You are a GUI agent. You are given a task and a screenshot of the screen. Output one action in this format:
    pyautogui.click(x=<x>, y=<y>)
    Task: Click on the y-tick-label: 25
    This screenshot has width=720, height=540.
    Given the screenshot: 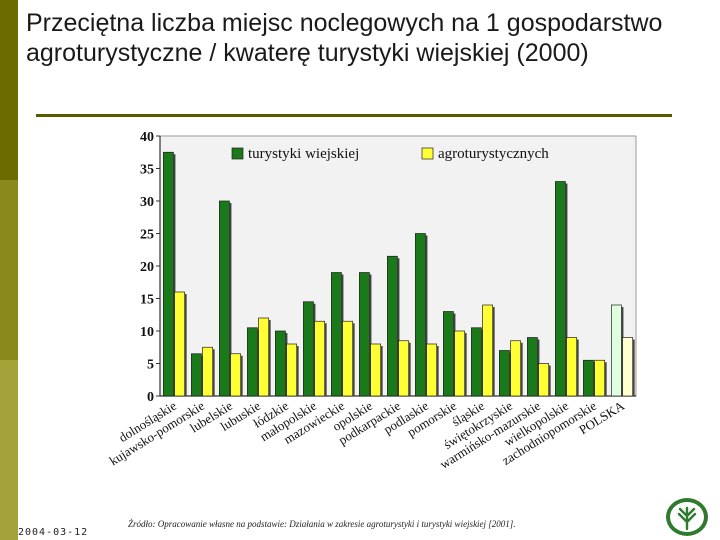 What is the action you would take?
    pyautogui.click(x=147, y=235)
    